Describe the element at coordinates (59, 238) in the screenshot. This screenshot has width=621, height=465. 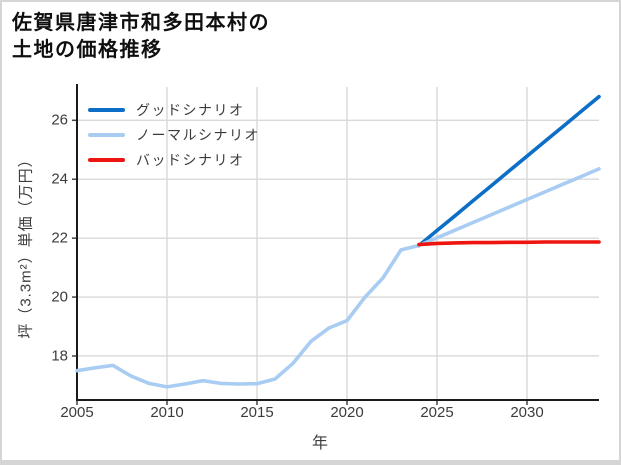
I see `y-tick-label: 22` at that location.